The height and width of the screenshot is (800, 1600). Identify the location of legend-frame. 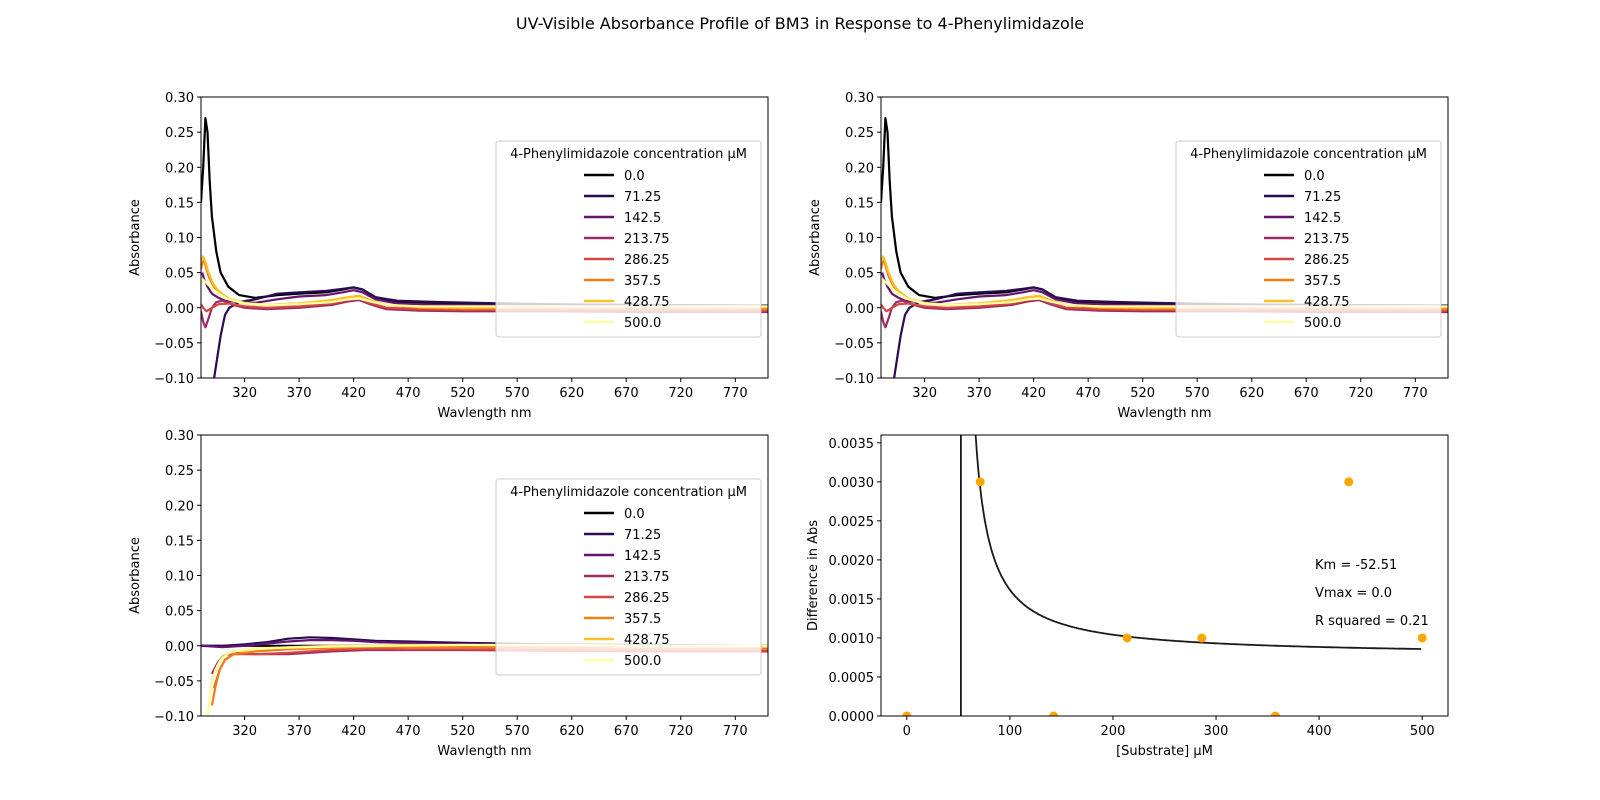
(628, 577).